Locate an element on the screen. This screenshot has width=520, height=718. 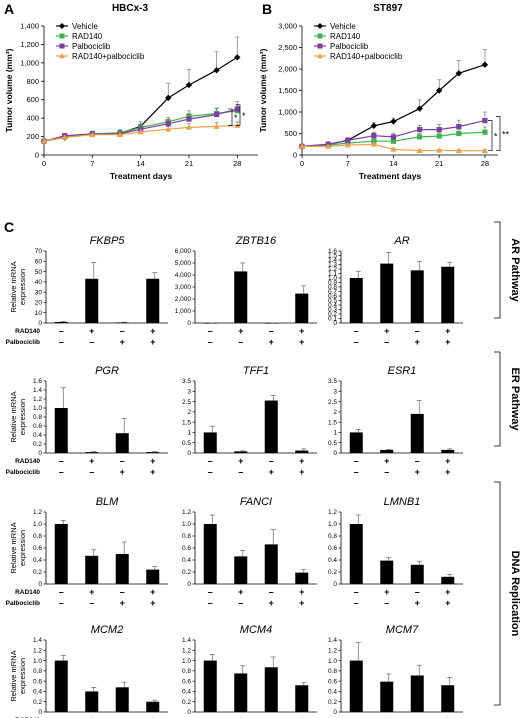
y-axis-label: Relative mRNA is located at coordinates (13, 286).